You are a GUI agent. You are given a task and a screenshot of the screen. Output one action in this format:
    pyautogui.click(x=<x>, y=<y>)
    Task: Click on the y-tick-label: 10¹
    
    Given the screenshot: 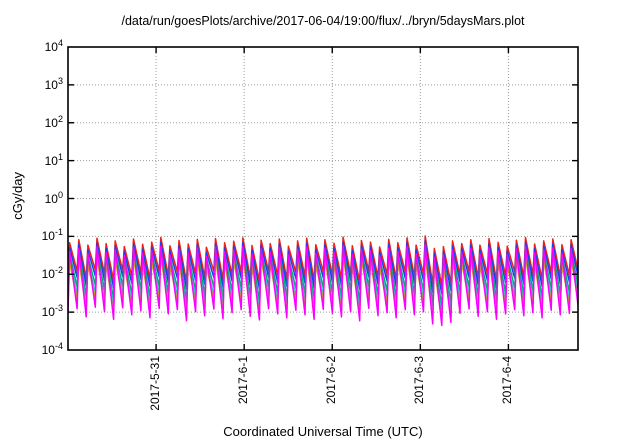 What is the action you would take?
    pyautogui.click(x=53, y=159)
    